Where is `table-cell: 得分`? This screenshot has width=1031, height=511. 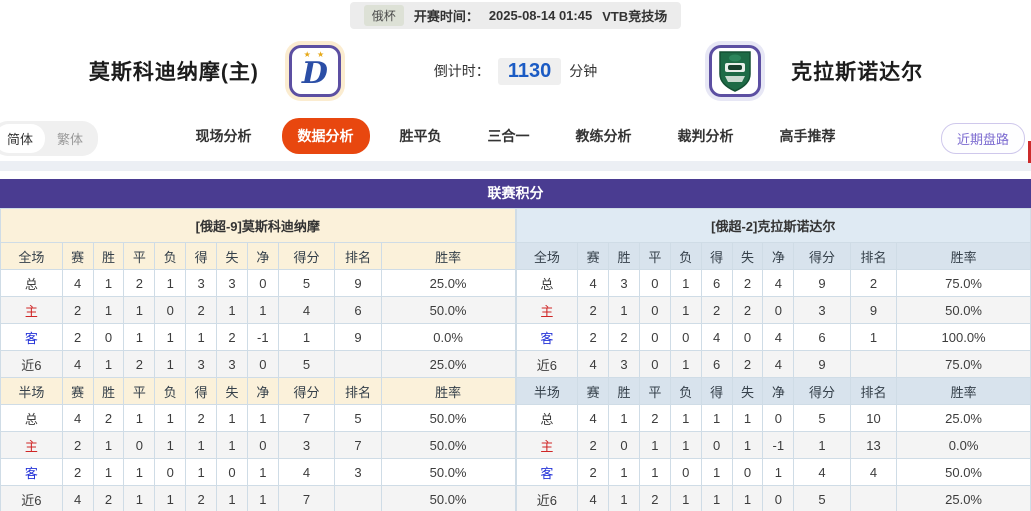
table-cell: 得分 is located at coordinates (306, 256).